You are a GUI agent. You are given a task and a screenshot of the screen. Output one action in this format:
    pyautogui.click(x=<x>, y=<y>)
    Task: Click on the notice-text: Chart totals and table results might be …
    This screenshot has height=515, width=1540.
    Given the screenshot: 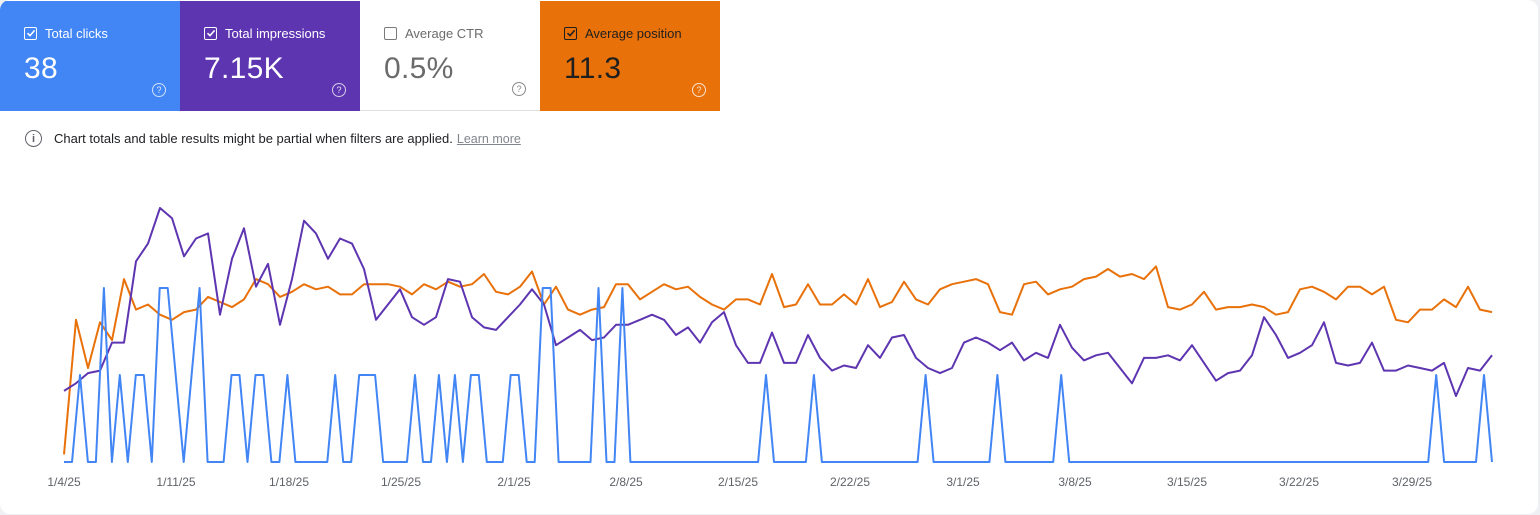 What is the action you would take?
    pyautogui.click(x=253, y=138)
    